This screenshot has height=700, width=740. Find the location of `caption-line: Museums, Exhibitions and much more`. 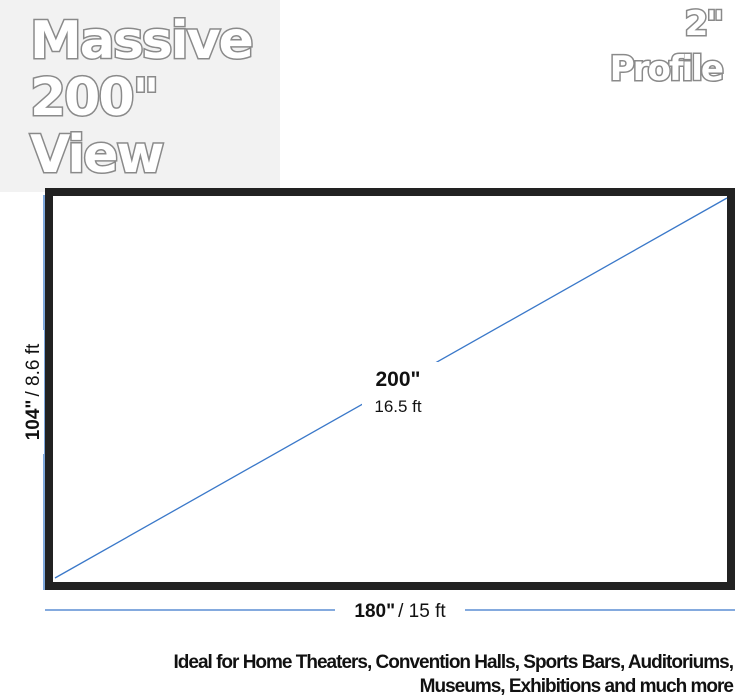

caption-line: Museums, Exhibitions and much more is located at coordinates (577, 686).